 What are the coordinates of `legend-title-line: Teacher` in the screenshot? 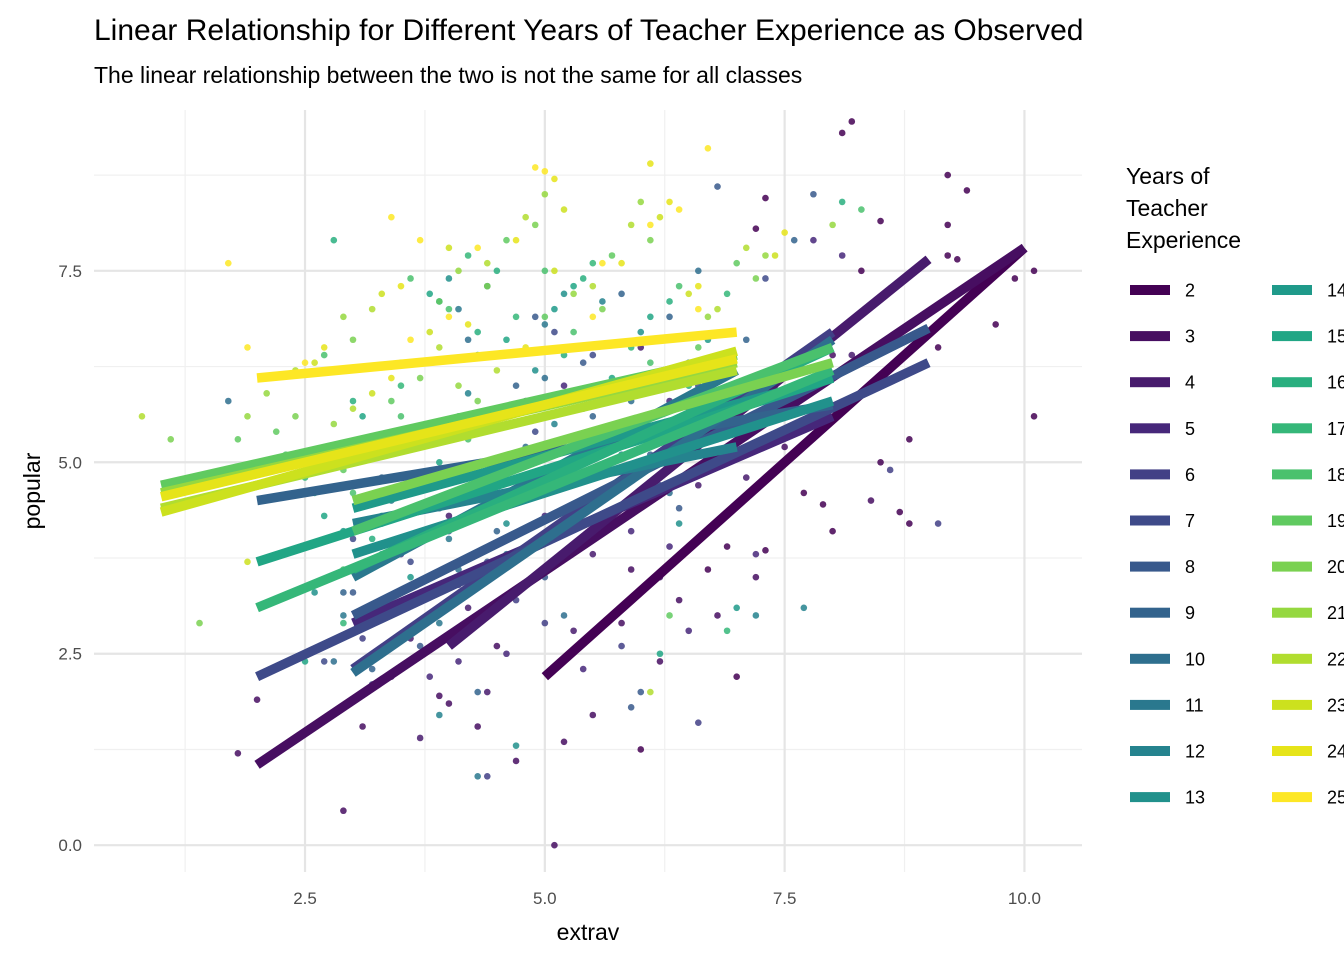 It's located at (1167, 208).